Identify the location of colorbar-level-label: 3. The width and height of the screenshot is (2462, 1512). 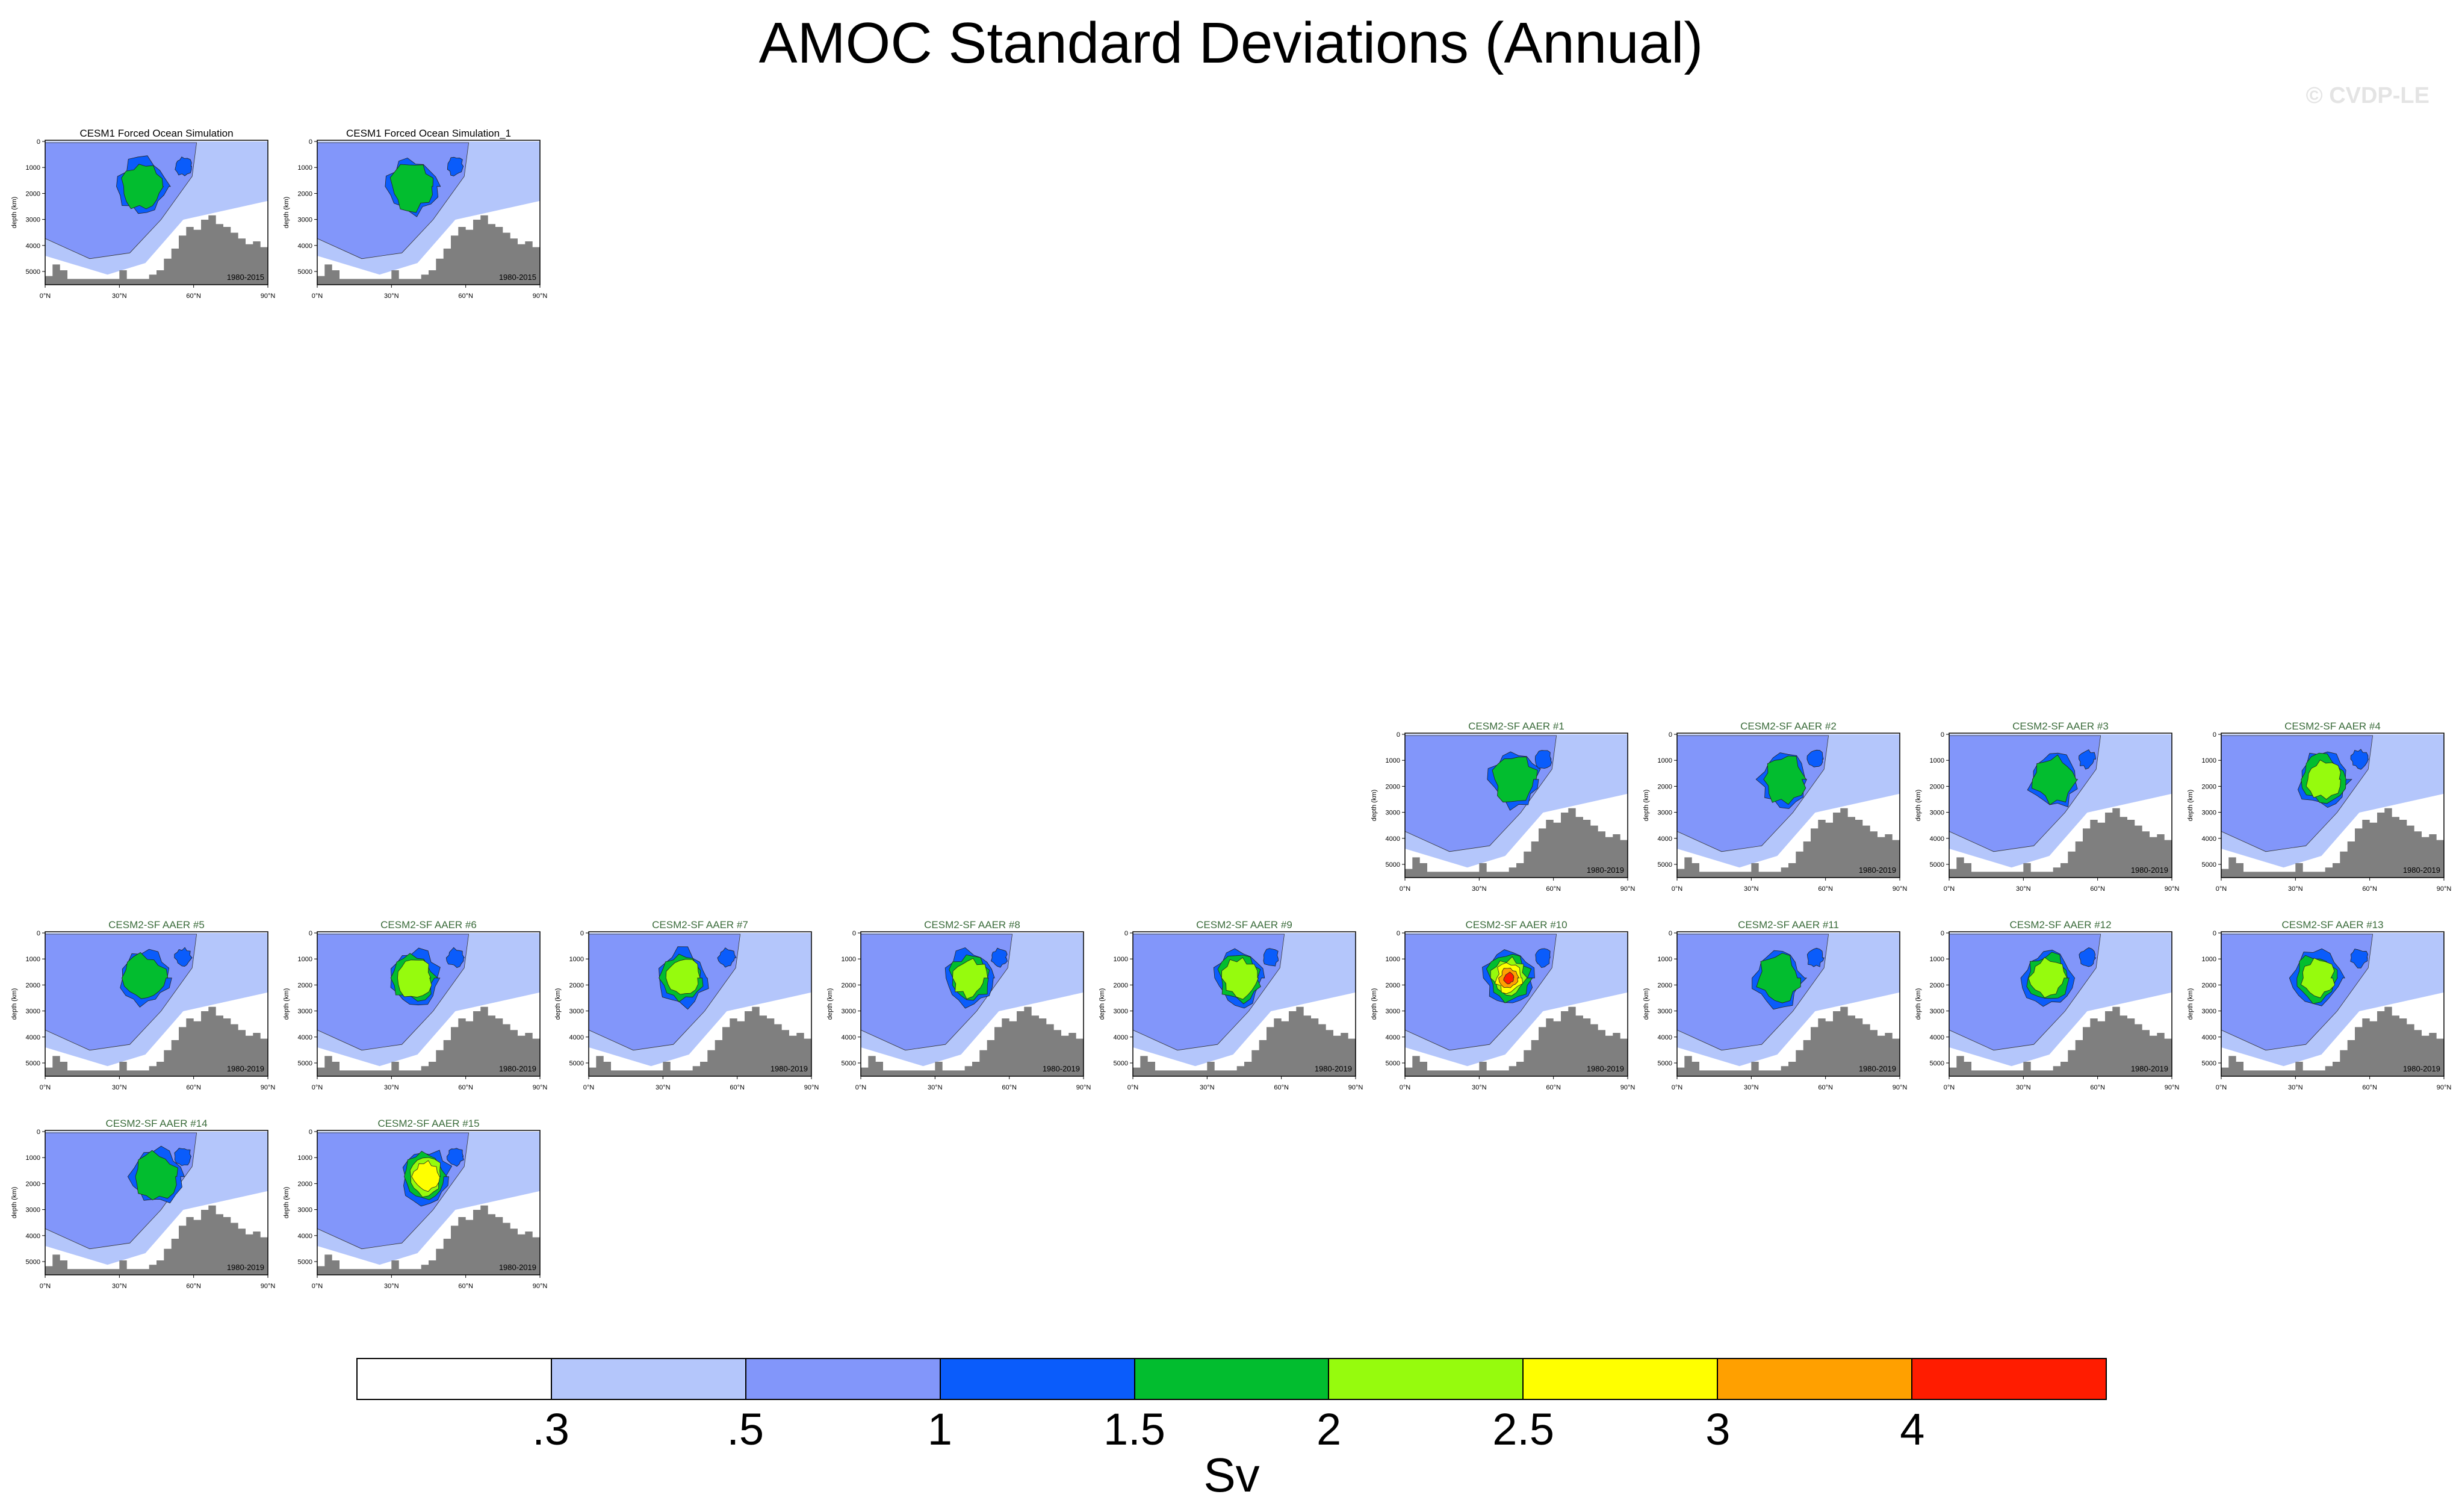
(1718, 1429).